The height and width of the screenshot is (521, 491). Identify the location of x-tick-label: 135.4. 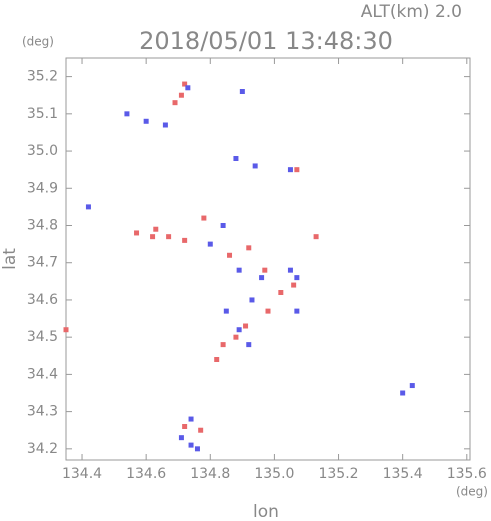
(403, 474).